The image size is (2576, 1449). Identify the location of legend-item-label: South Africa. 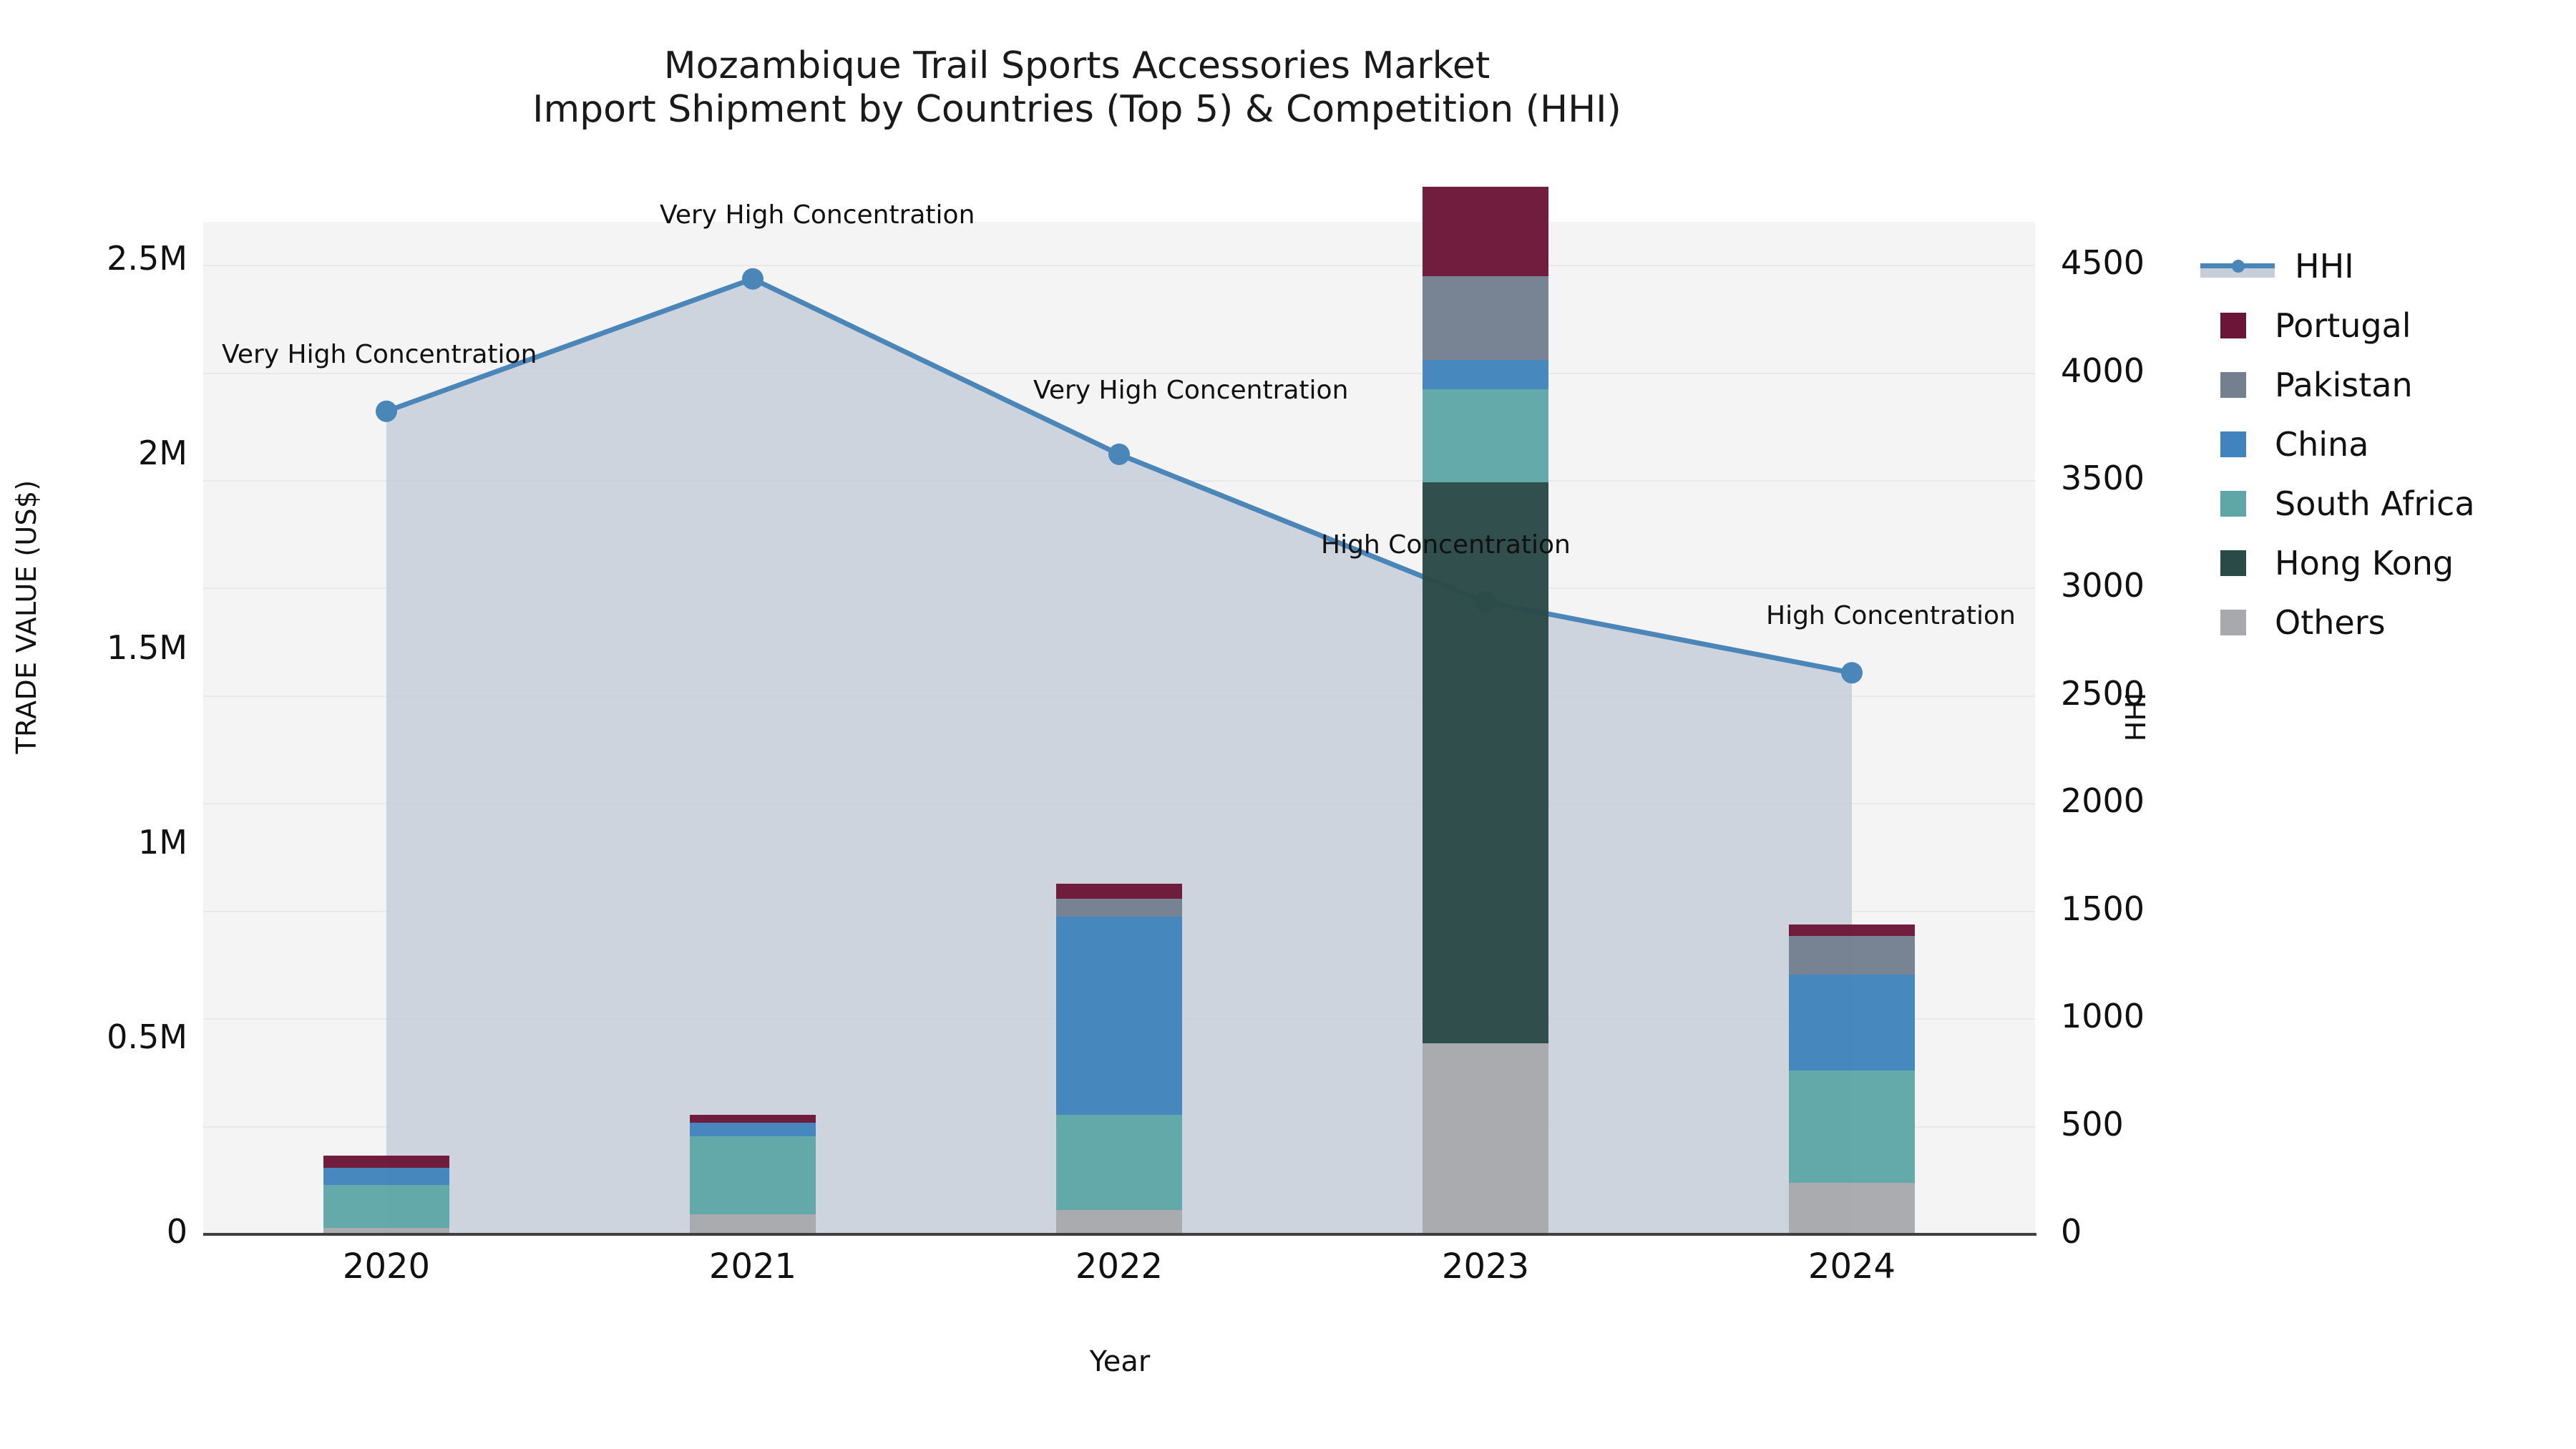
(2375, 503).